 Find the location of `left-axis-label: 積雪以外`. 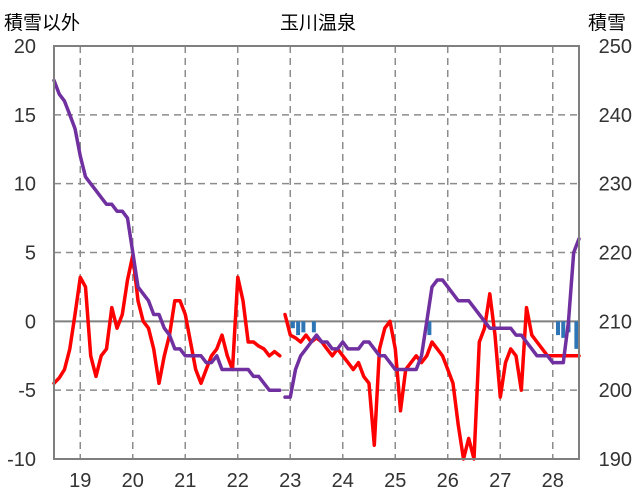

left-axis-label: 積雪以外 is located at coordinates (42, 23).